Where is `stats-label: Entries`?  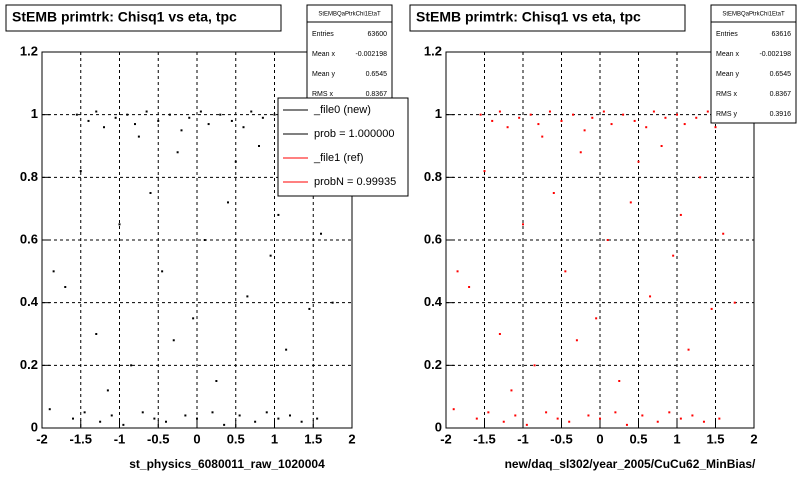 stats-label: Entries is located at coordinates (727, 34).